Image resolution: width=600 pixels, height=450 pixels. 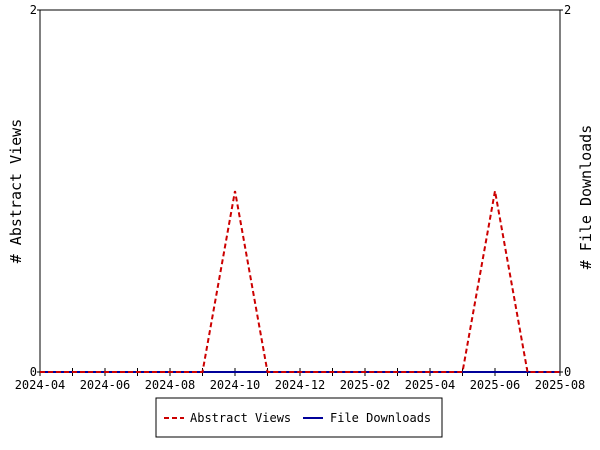 What do you see at coordinates (33, 372) in the screenshot?
I see `y-left-tick-label: 0` at bounding box center [33, 372].